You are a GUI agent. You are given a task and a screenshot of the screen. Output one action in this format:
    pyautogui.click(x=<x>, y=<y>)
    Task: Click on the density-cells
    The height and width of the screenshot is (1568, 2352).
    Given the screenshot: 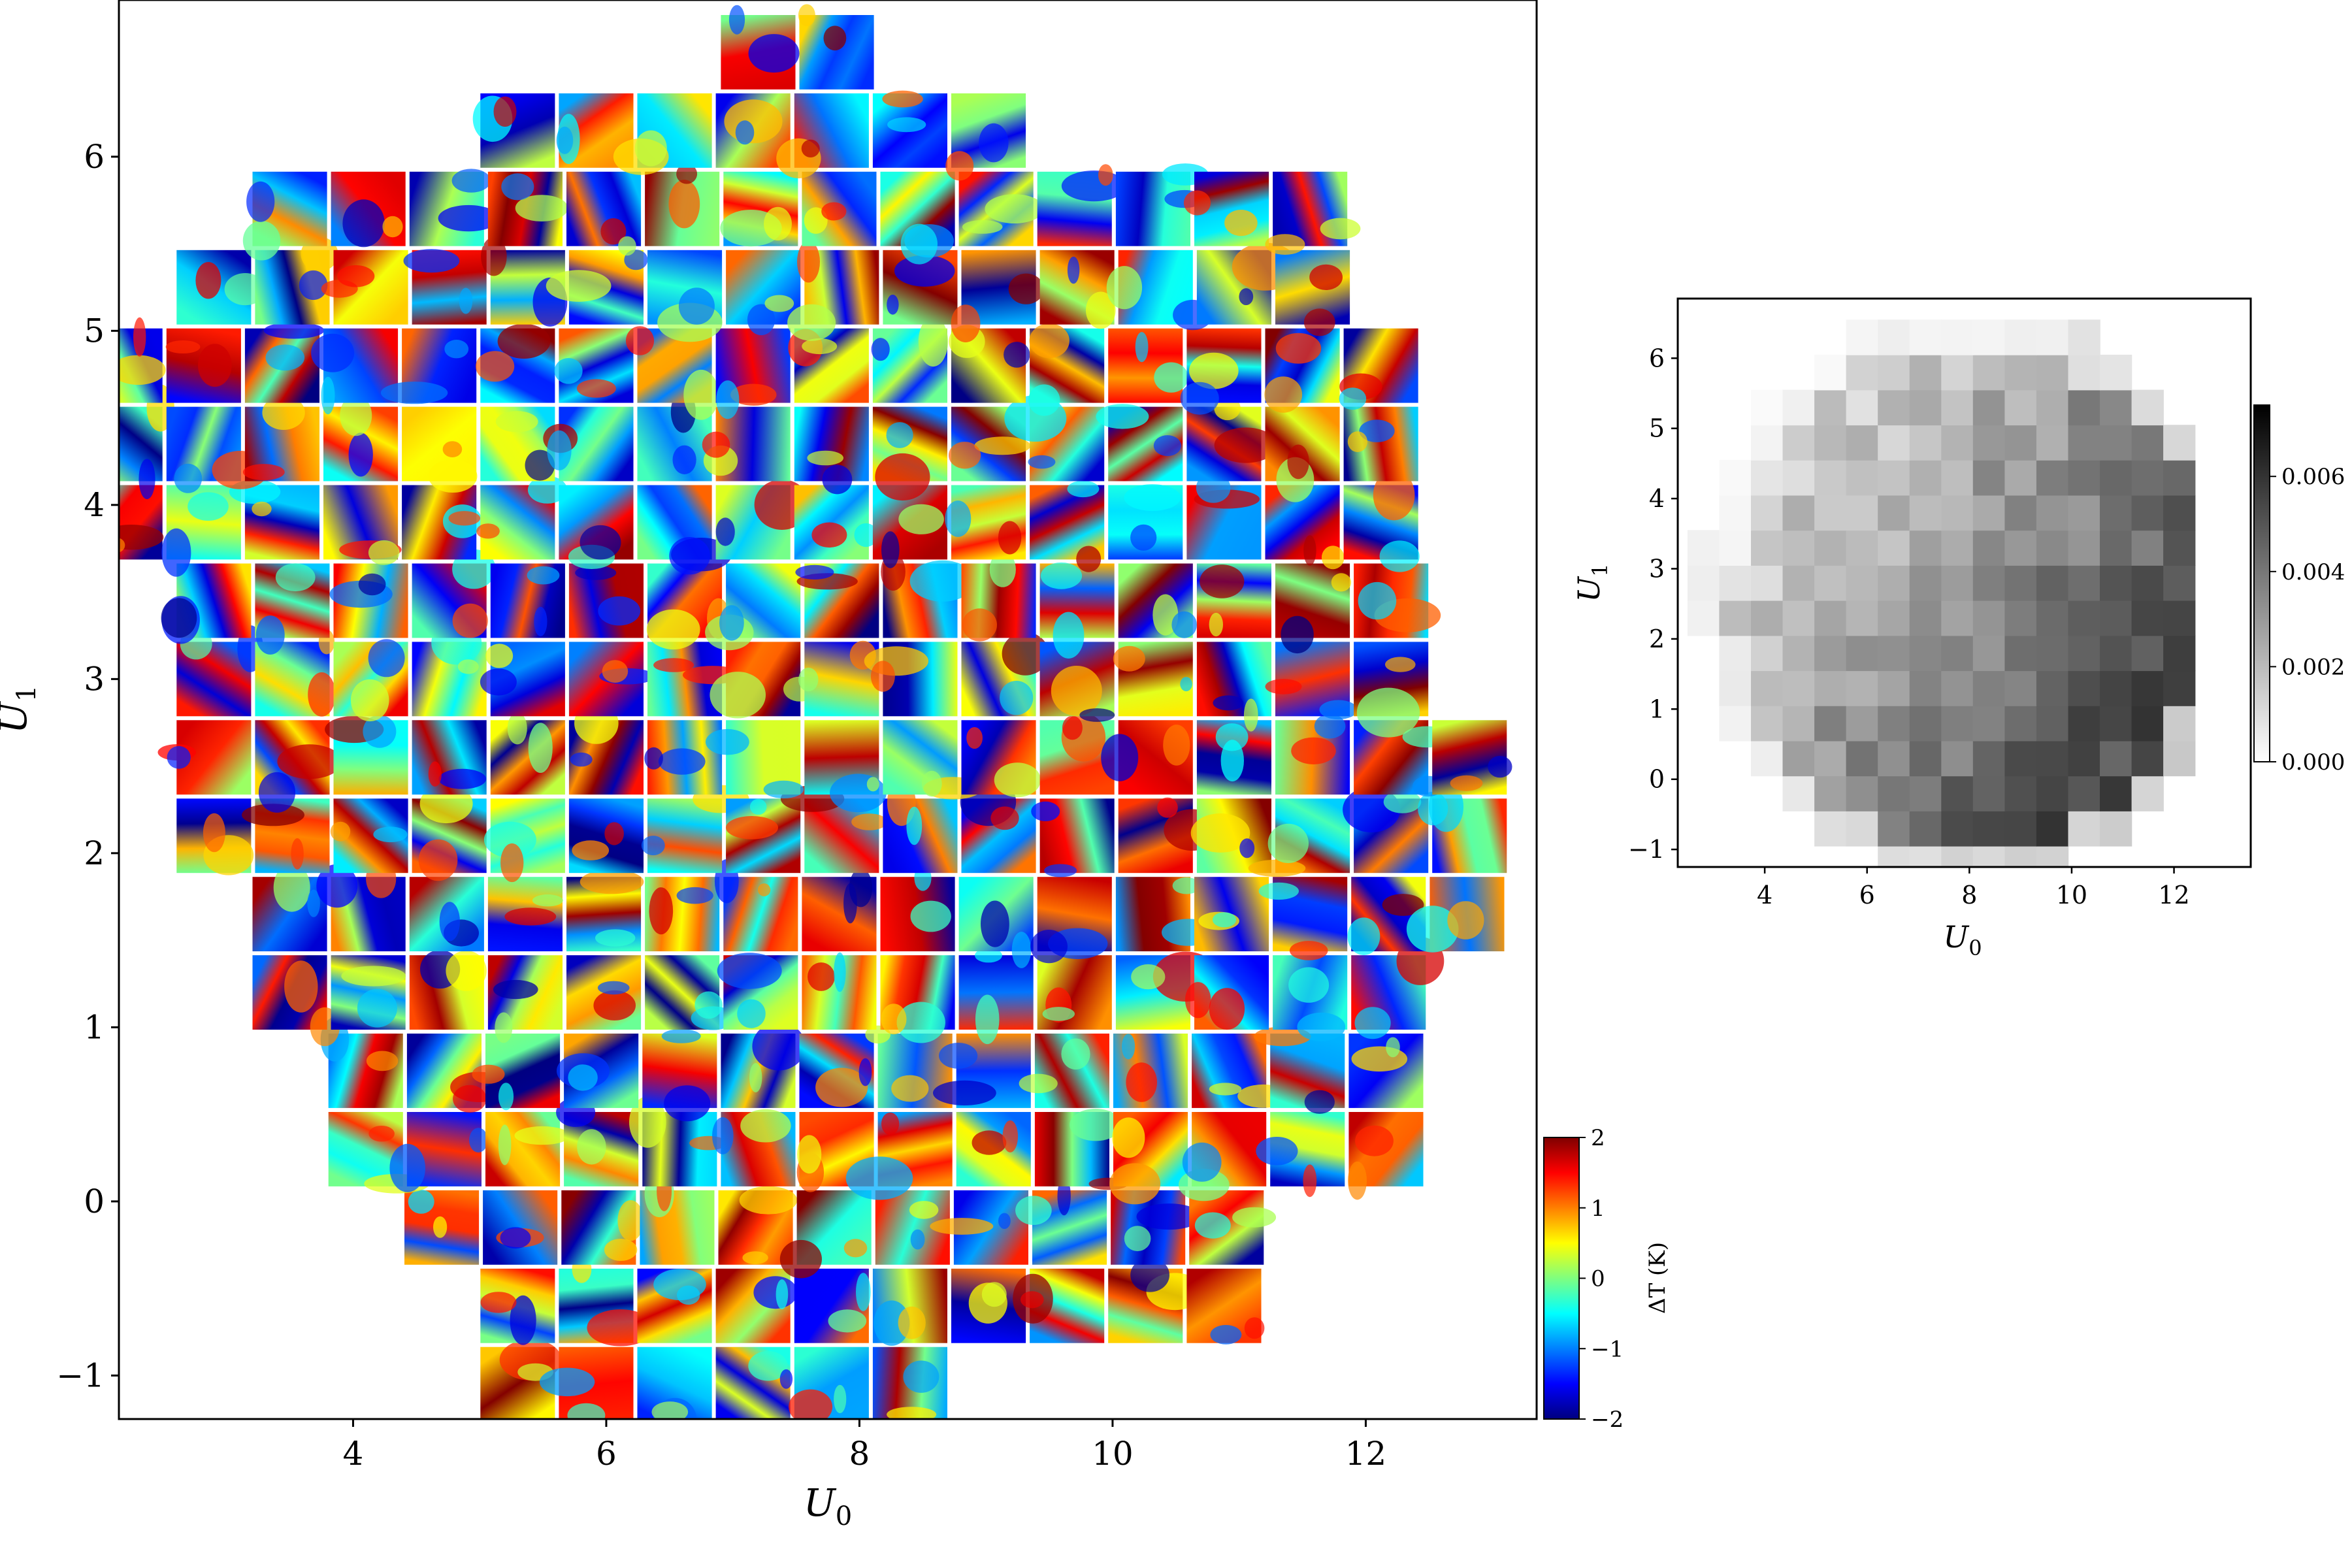 What is the action you would take?
    pyautogui.click(x=1941, y=593)
    